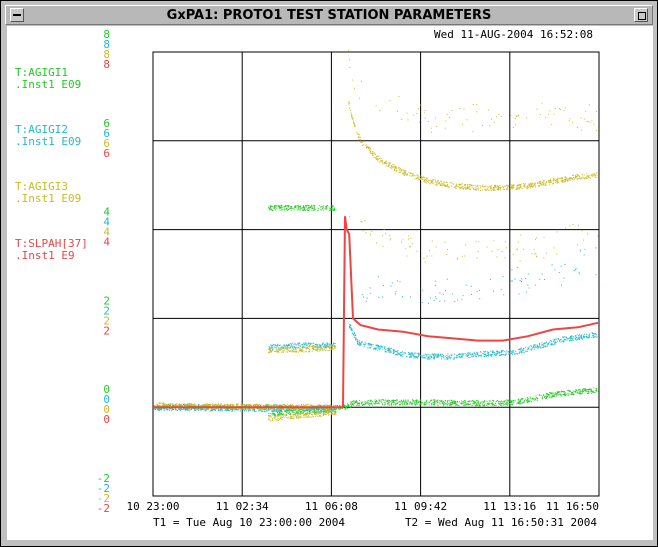 Image resolution: width=658 pixels, height=547 pixels. Describe the element at coordinates (420, 506) in the screenshot. I see `x-tick-label: 11 09:42` at that location.